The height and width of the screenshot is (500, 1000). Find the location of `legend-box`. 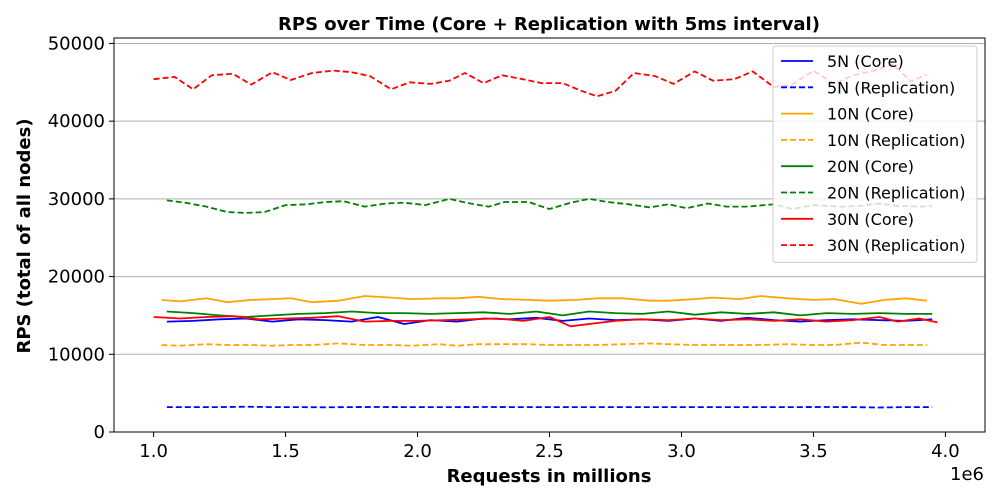

legend-box is located at coordinates (875, 154).